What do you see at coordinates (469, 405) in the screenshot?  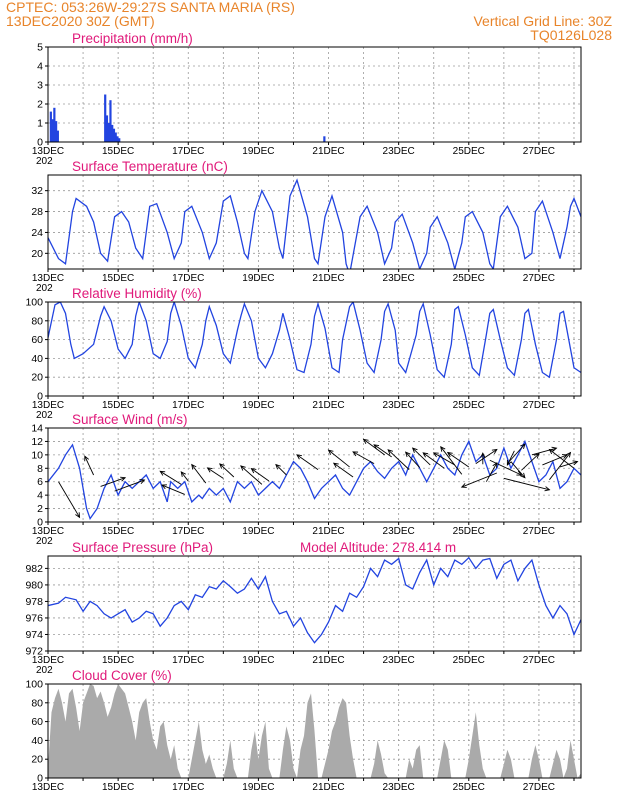 I see `rh-xtick-label: 25DEC` at bounding box center [469, 405].